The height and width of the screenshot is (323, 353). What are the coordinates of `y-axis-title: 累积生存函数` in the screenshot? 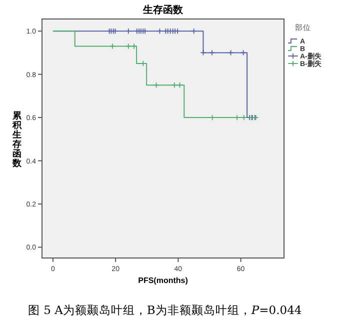 It's located at (17, 140).